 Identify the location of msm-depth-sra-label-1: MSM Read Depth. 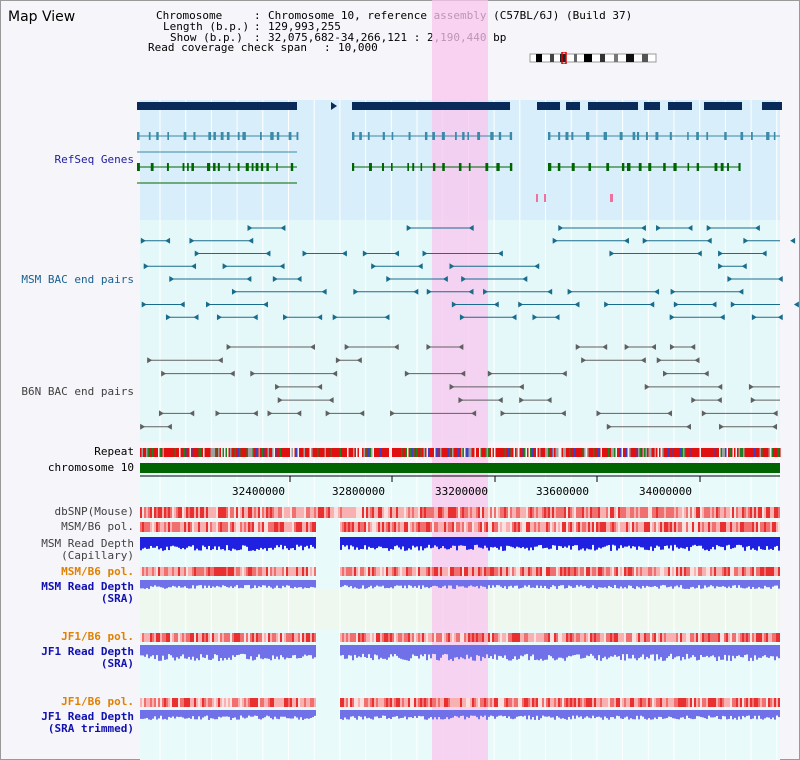
(87, 586).